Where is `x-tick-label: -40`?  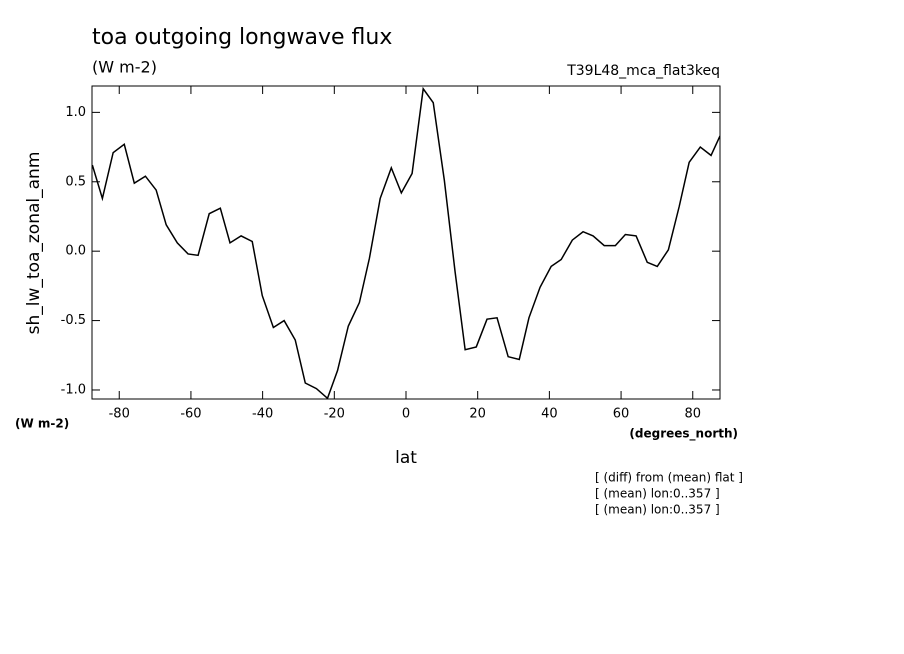 x-tick-label: -40 is located at coordinates (262, 414).